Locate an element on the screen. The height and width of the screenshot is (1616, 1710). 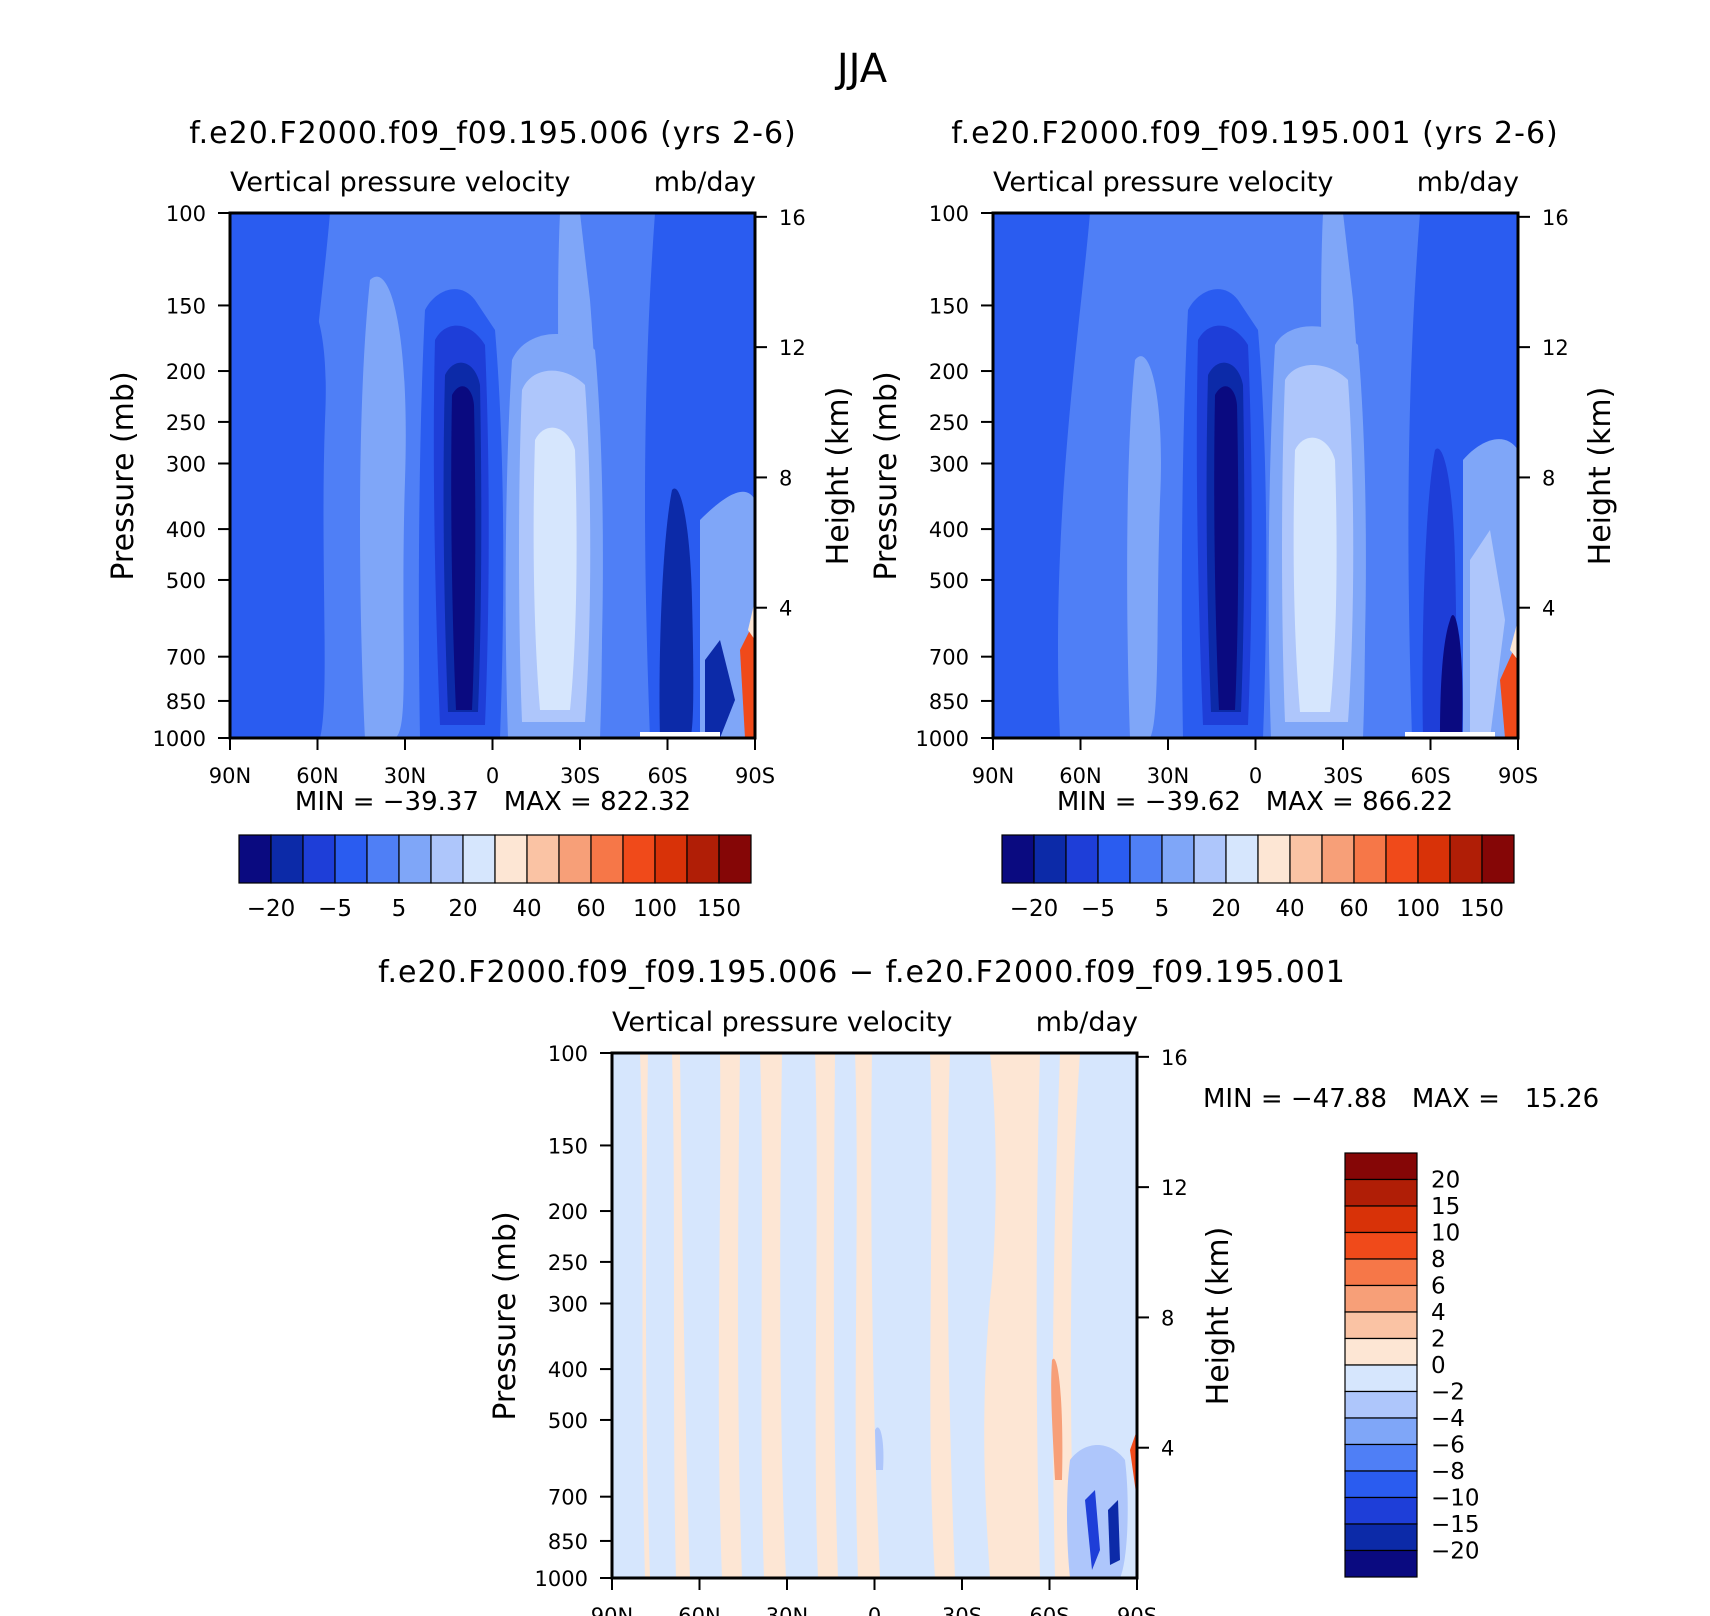
colorbar: −20 −5 5 20 40 60 100 150 is located at coordinates (1258, 878).